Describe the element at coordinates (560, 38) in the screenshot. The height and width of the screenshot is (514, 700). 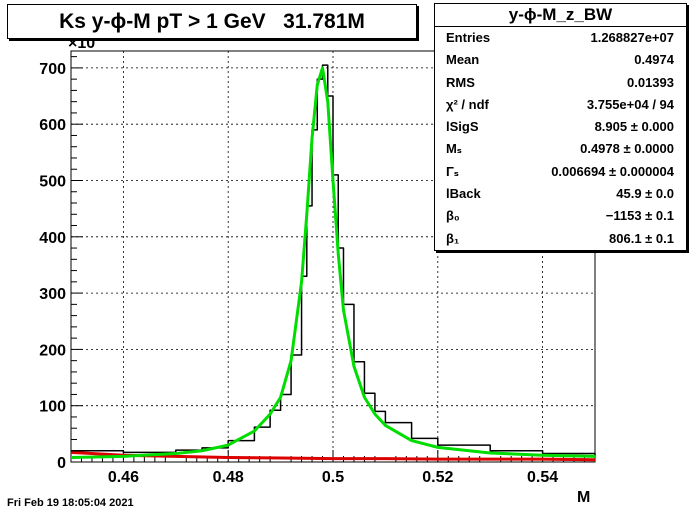
I see `stats-row: Entries 1.268827e+07` at that location.